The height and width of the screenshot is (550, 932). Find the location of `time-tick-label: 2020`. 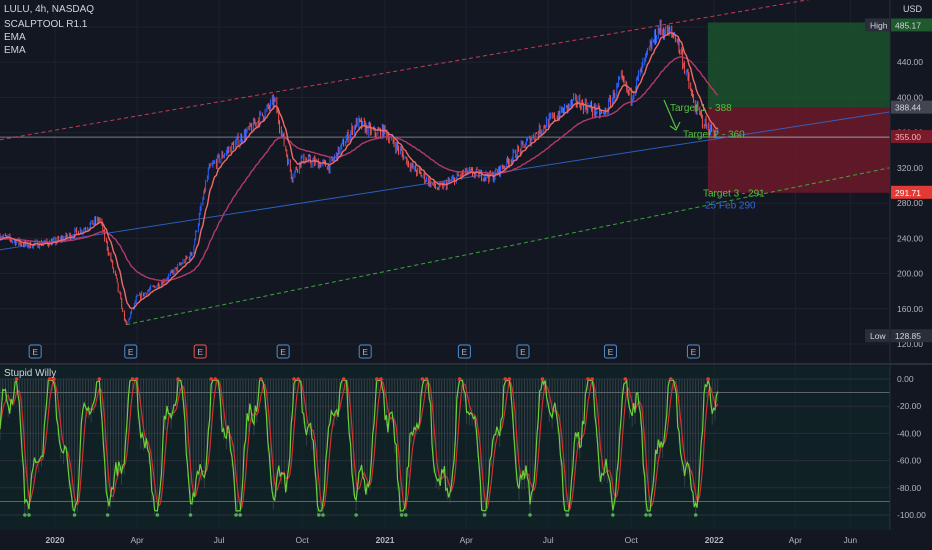

time-tick-label: 2020 is located at coordinates (55, 540).